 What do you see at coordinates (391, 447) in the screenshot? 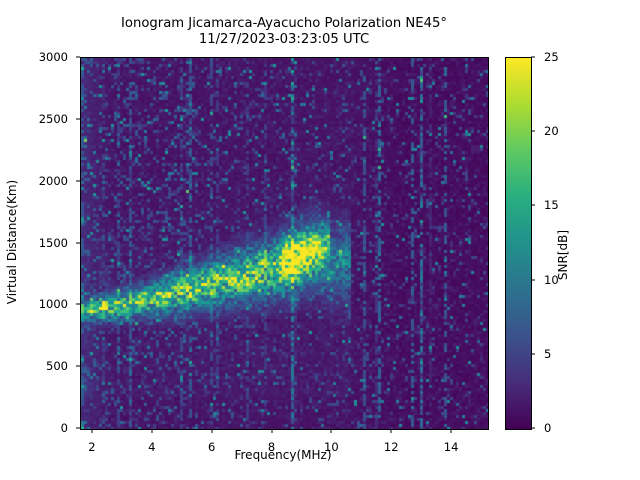
I see `x-axis-tick-label: 12` at bounding box center [391, 447].